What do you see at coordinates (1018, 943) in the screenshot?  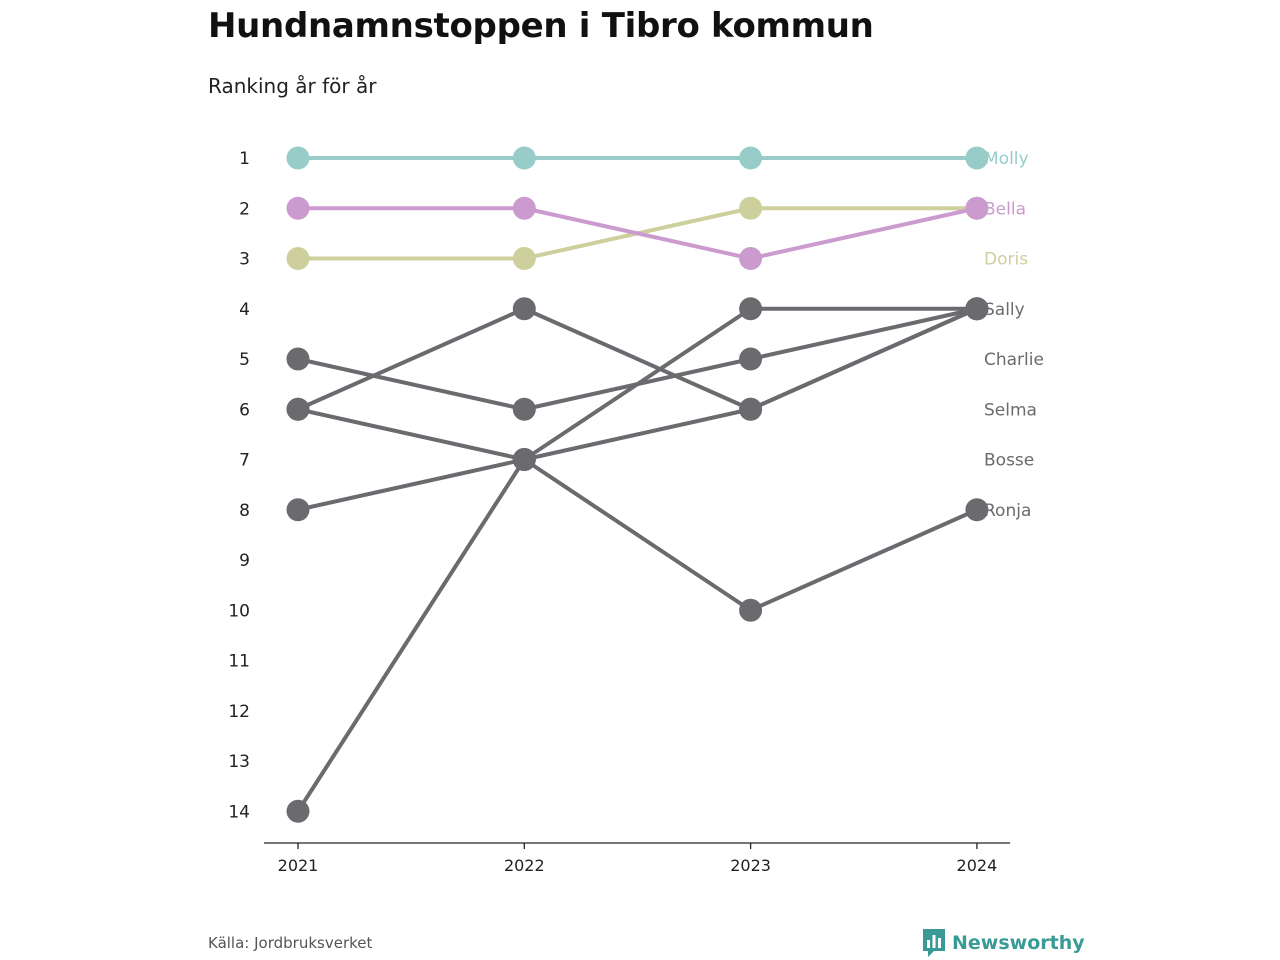 I see `brand-name: Newsworthy` at bounding box center [1018, 943].